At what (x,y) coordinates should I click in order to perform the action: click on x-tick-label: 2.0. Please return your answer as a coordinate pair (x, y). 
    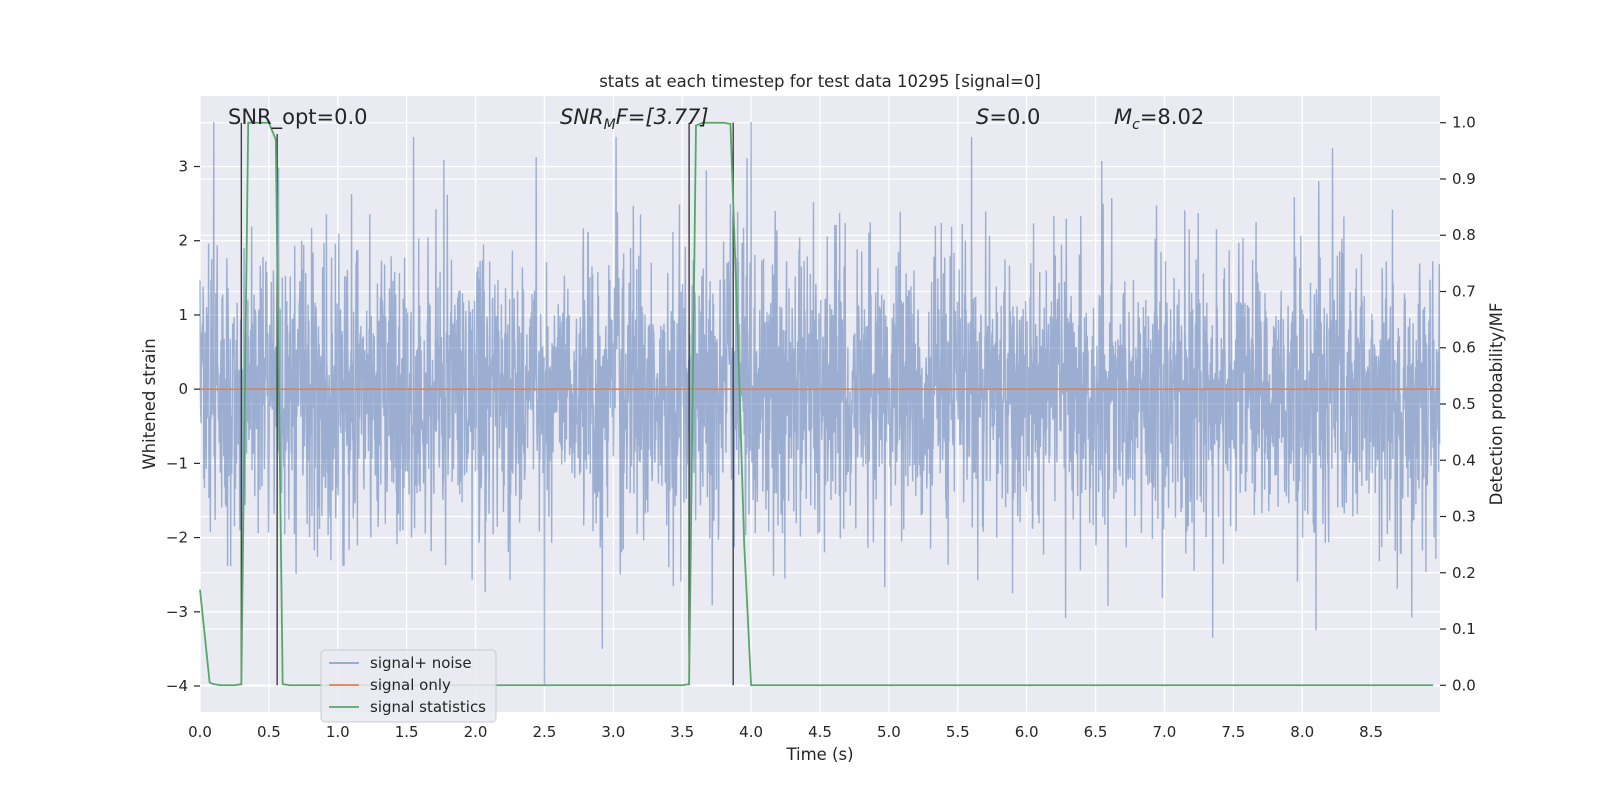
    Looking at the image, I should click on (476, 732).